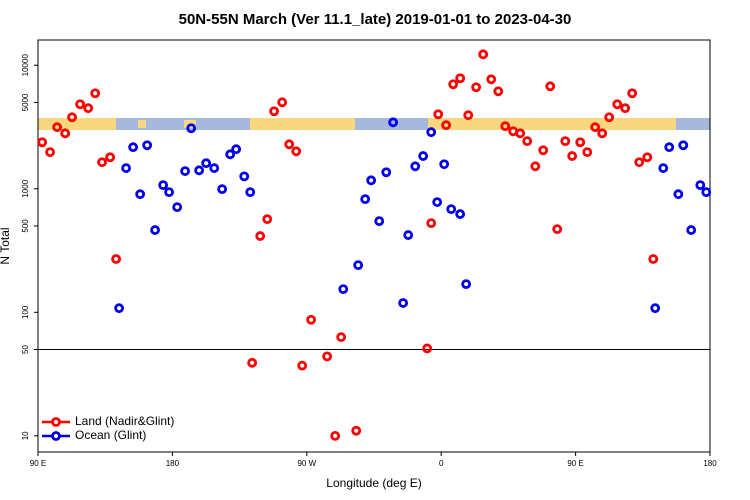  What do you see at coordinates (306, 463) in the screenshot?
I see `x-tick-label: 90 W` at bounding box center [306, 463].